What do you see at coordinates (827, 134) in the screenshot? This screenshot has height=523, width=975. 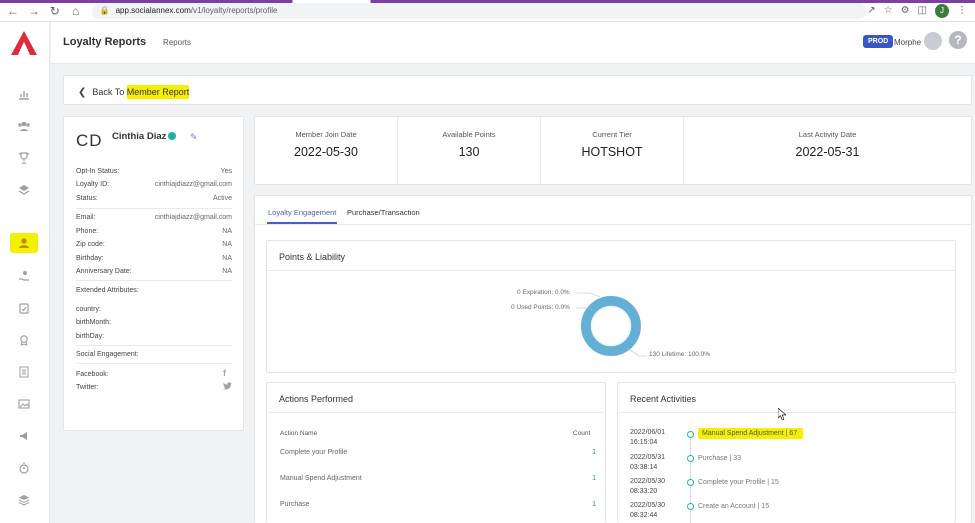 I see `stat-label: Last Activity Date` at bounding box center [827, 134].